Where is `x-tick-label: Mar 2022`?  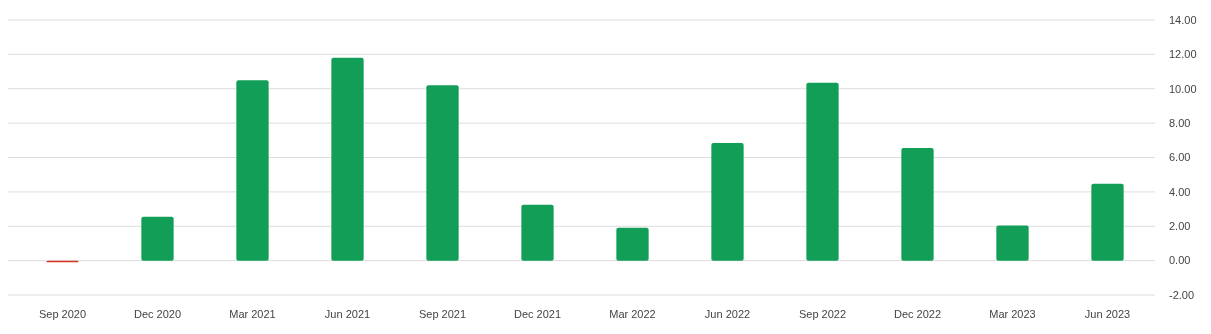 x-tick-label: Mar 2022 is located at coordinates (632, 314).